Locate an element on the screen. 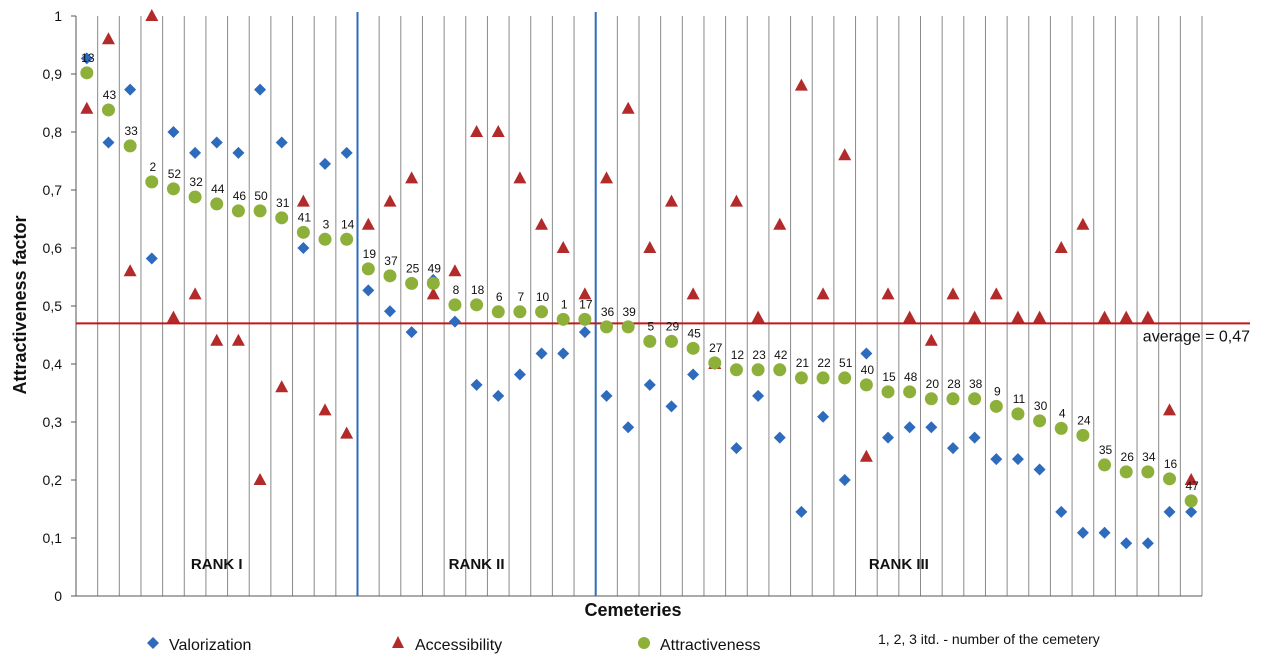  cemetery-number-label: 9 is located at coordinates (997, 391).